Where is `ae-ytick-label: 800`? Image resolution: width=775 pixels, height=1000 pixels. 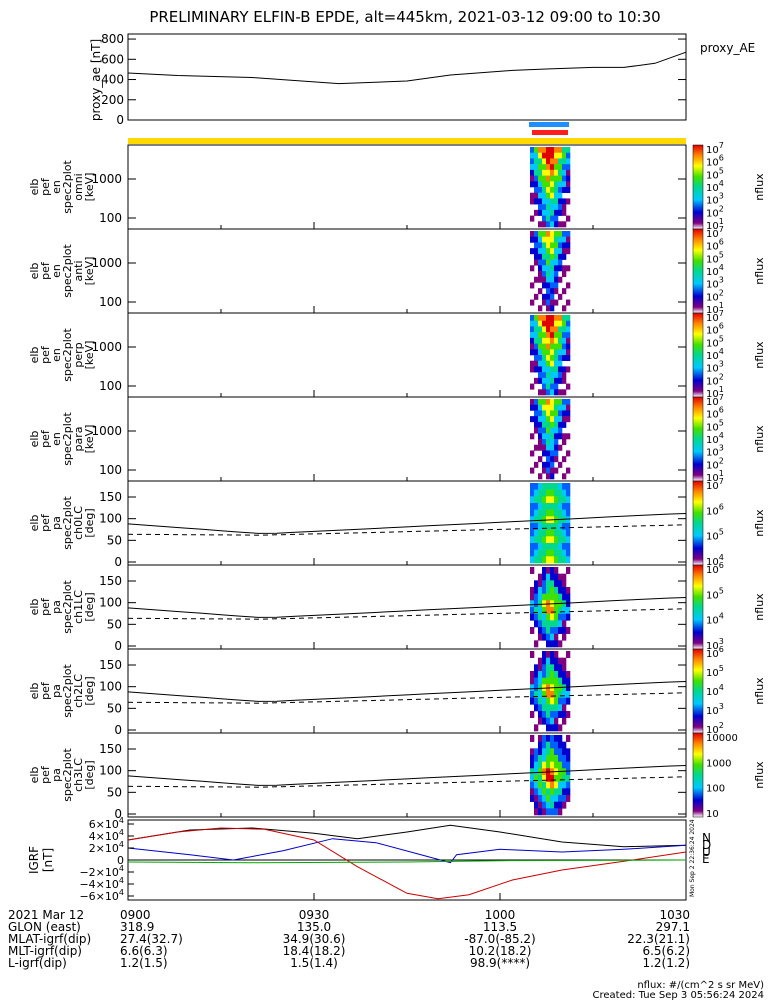
ae-ytick-label: 800 is located at coordinates (112, 39).